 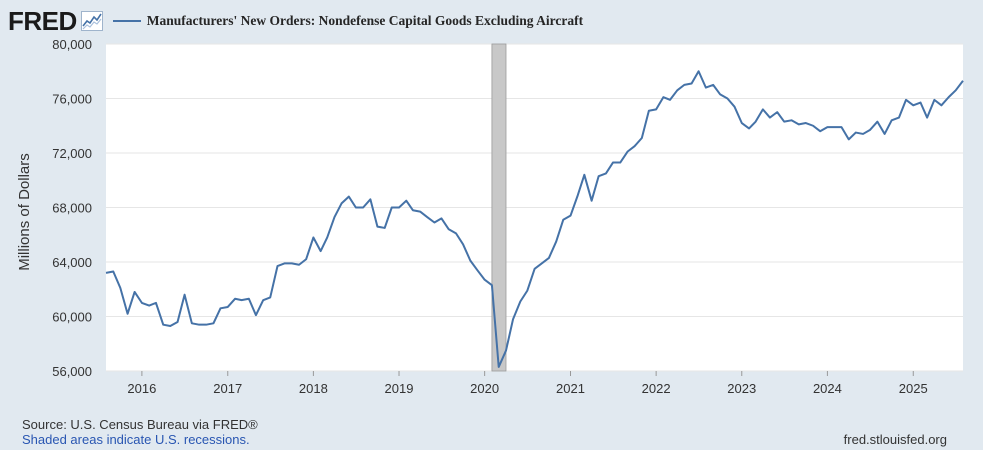 What do you see at coordinates (313, 388) in the screenshot?
I see `x-tick-label: 2018` at bounding box center [313, 388].